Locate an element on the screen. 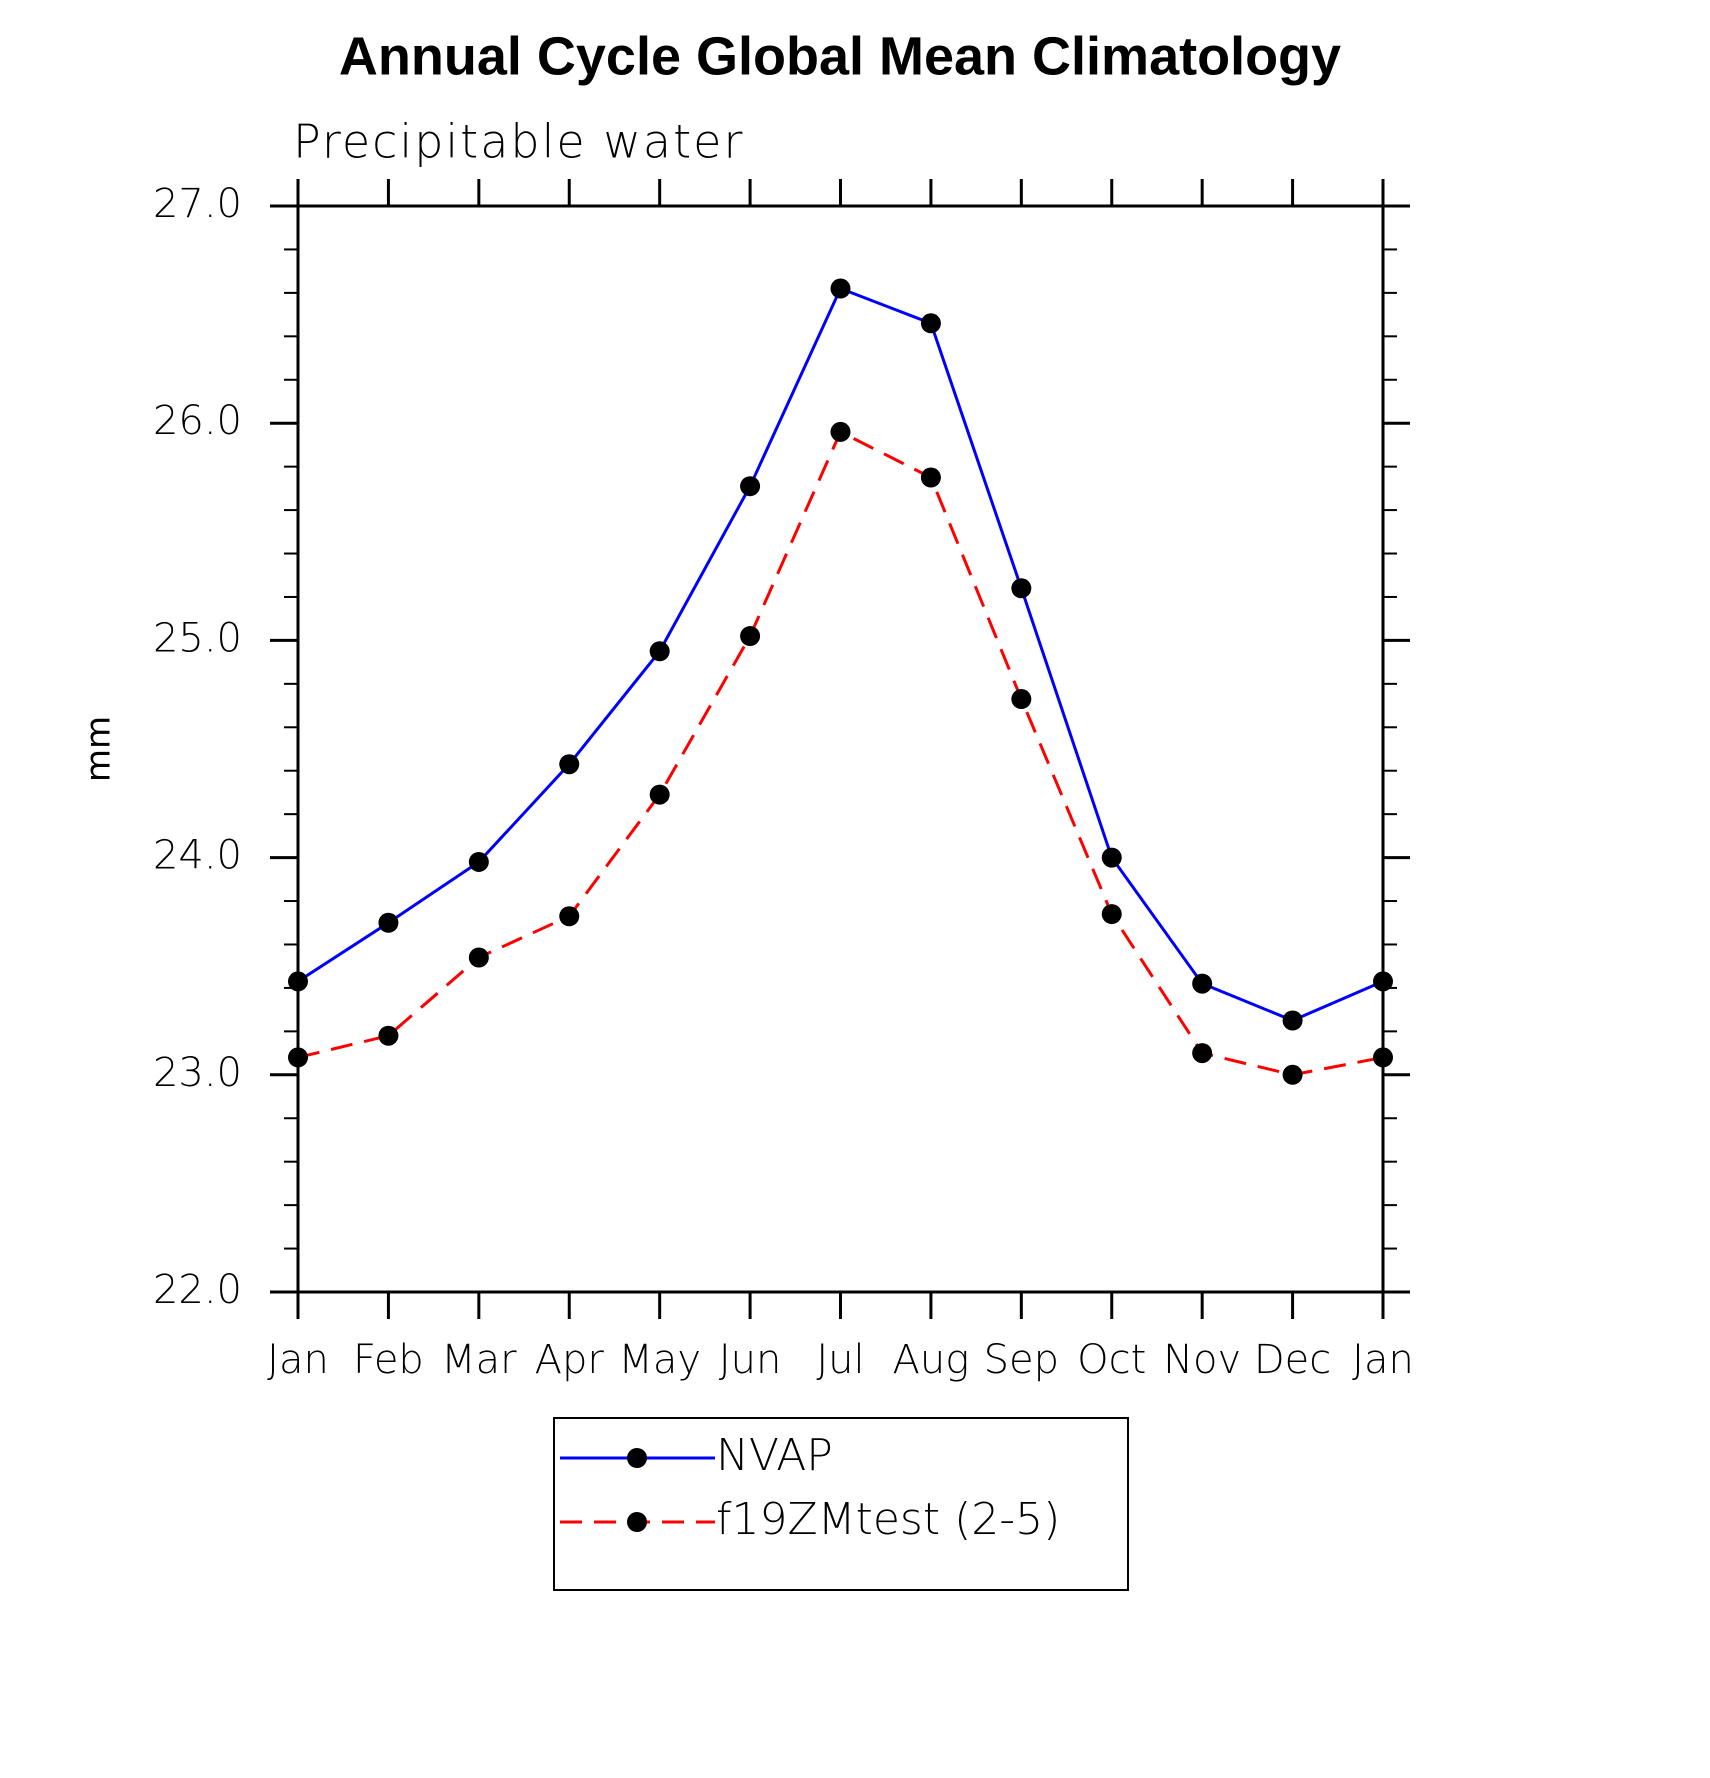  x-tick-label: Sep is located at coordinates (1021, 1360).